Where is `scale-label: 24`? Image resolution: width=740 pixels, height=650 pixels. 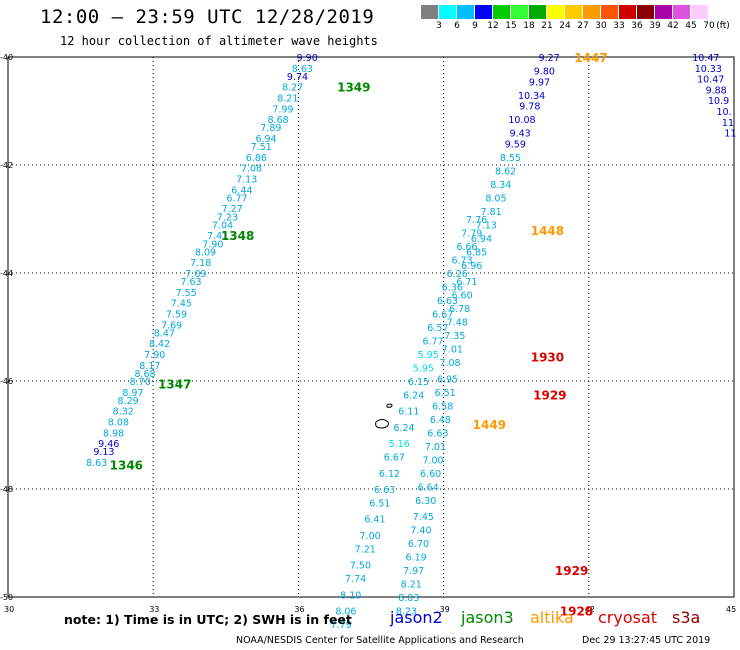 scale-label: 24 is located at coordinates (565, 26).